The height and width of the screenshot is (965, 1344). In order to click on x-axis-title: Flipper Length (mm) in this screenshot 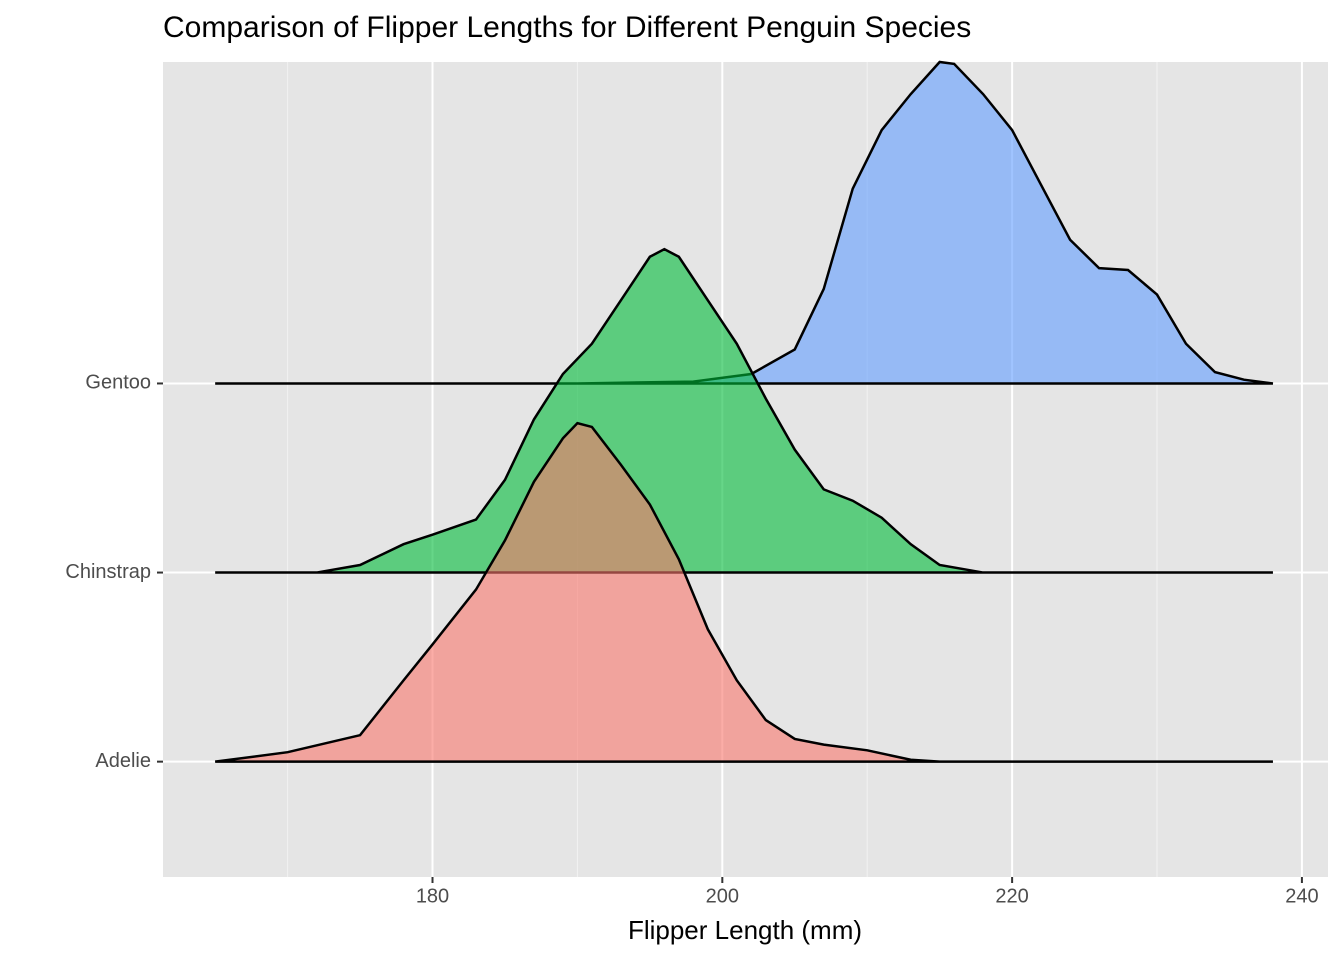, I will do `click(745, 930)`.